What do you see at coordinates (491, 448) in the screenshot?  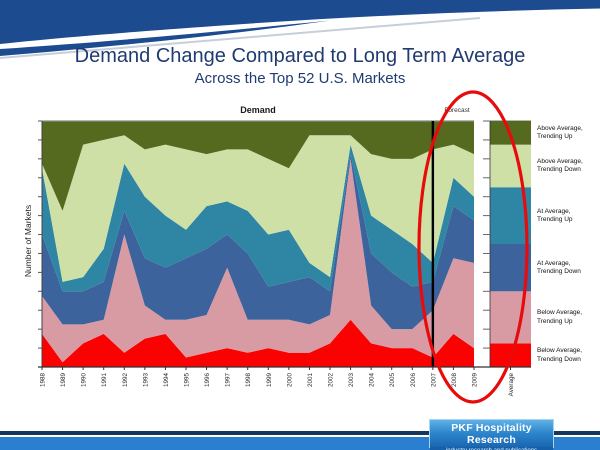 I see `logo-subtitle: industry research and publications` at bounding box center [491, 448].